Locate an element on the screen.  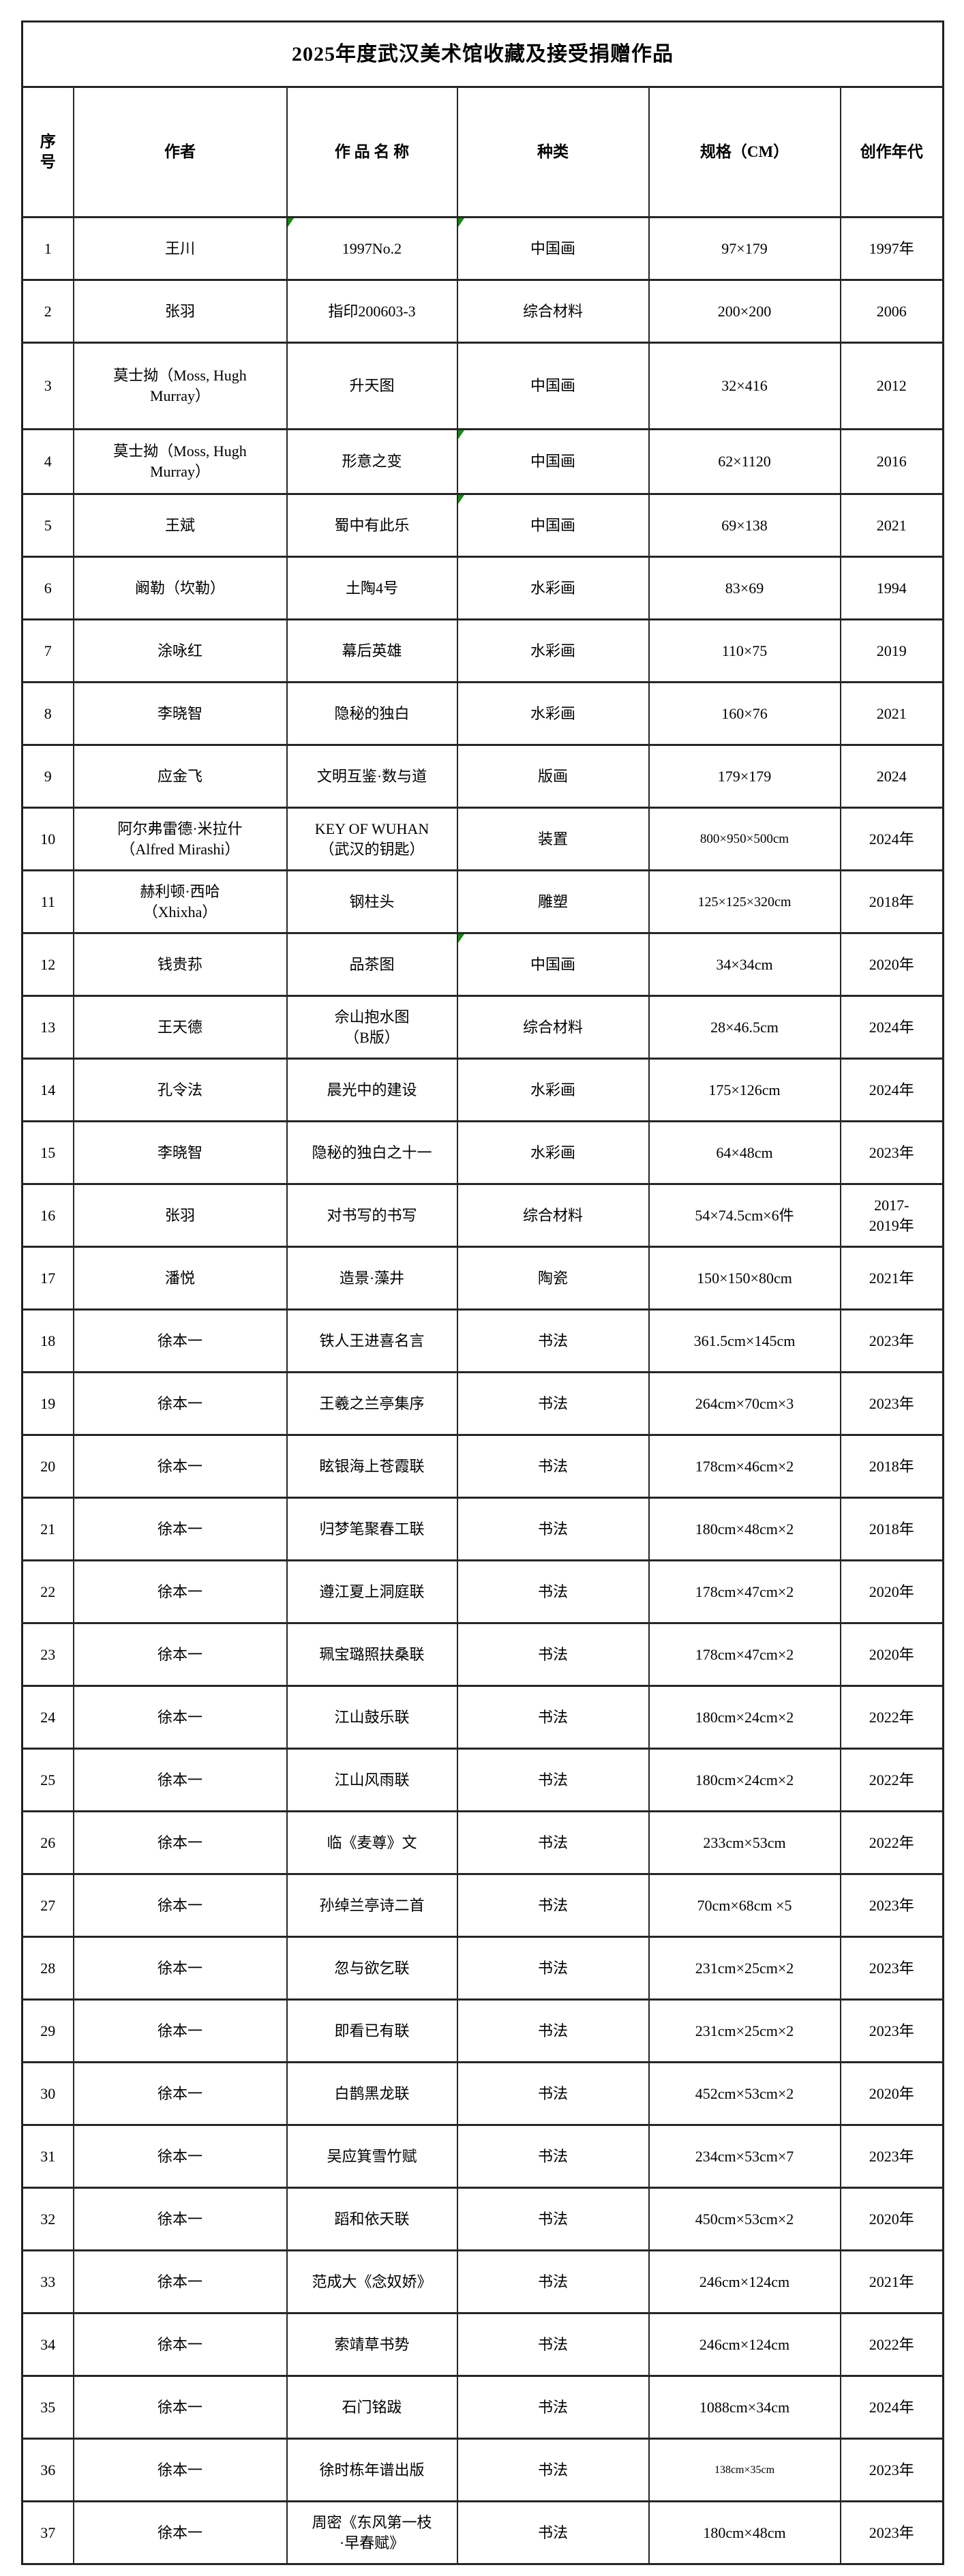
table-row: 3 莫士拗（Moss, Hugh Murray） 升天图 中国画 32×416 2012 is located at coordinates (482, 386).